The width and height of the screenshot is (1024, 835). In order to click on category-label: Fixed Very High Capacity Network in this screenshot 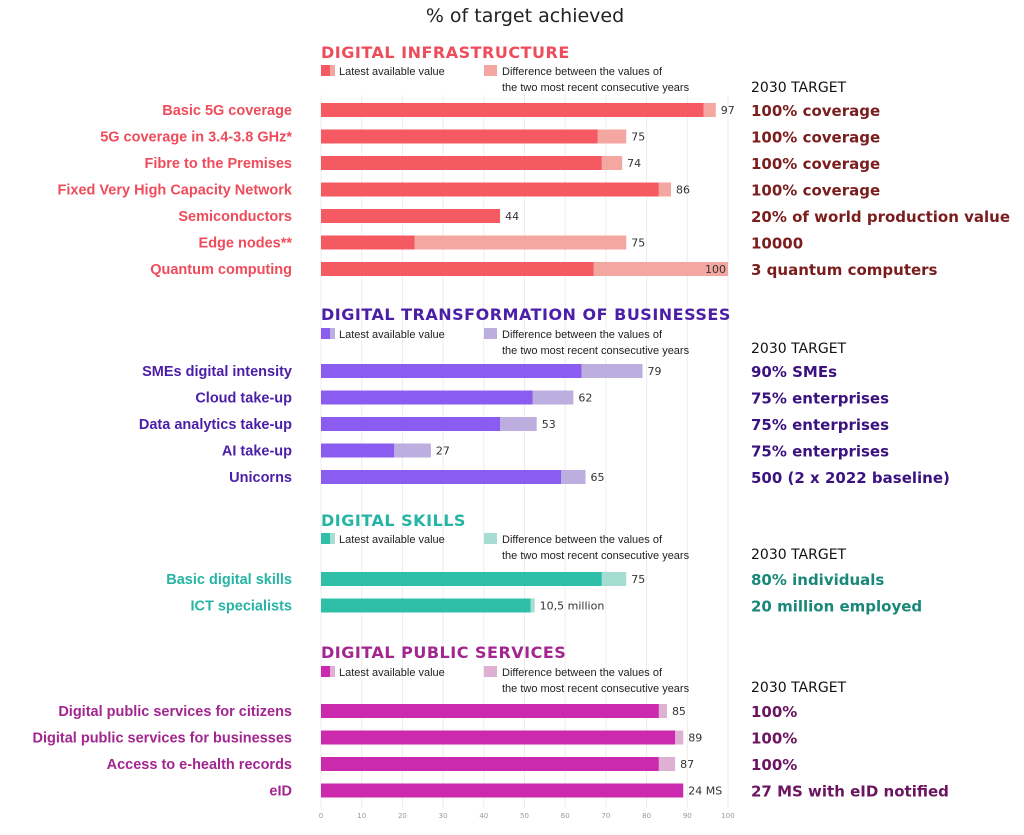, I will do `click(175, 191)`.